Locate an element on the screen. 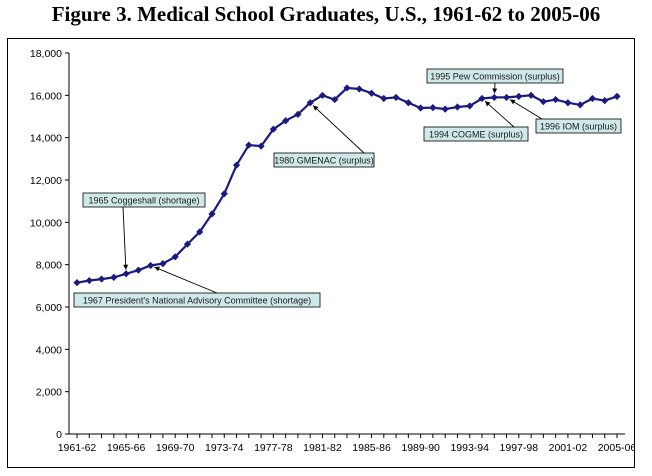  y-tick-label: 18,000 is located at coordinates (46, 54).